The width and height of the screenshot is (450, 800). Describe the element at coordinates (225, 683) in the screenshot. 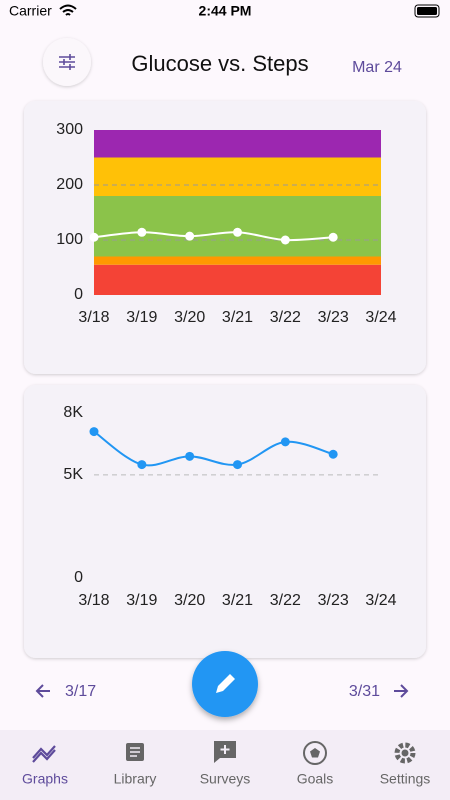

I see `edit-icon` at that location.